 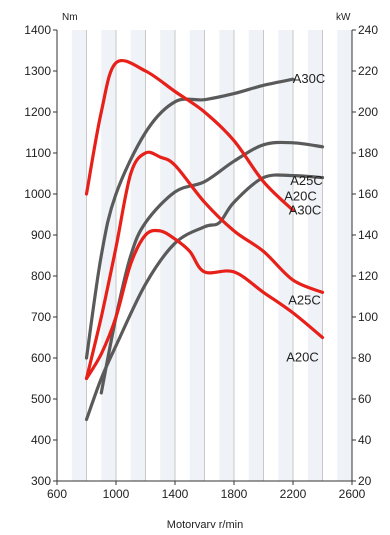 What do you see at coordinates (368, 276) in the screenshot?
I see `right-tick-label: 120` at bounding box center [368, 276].